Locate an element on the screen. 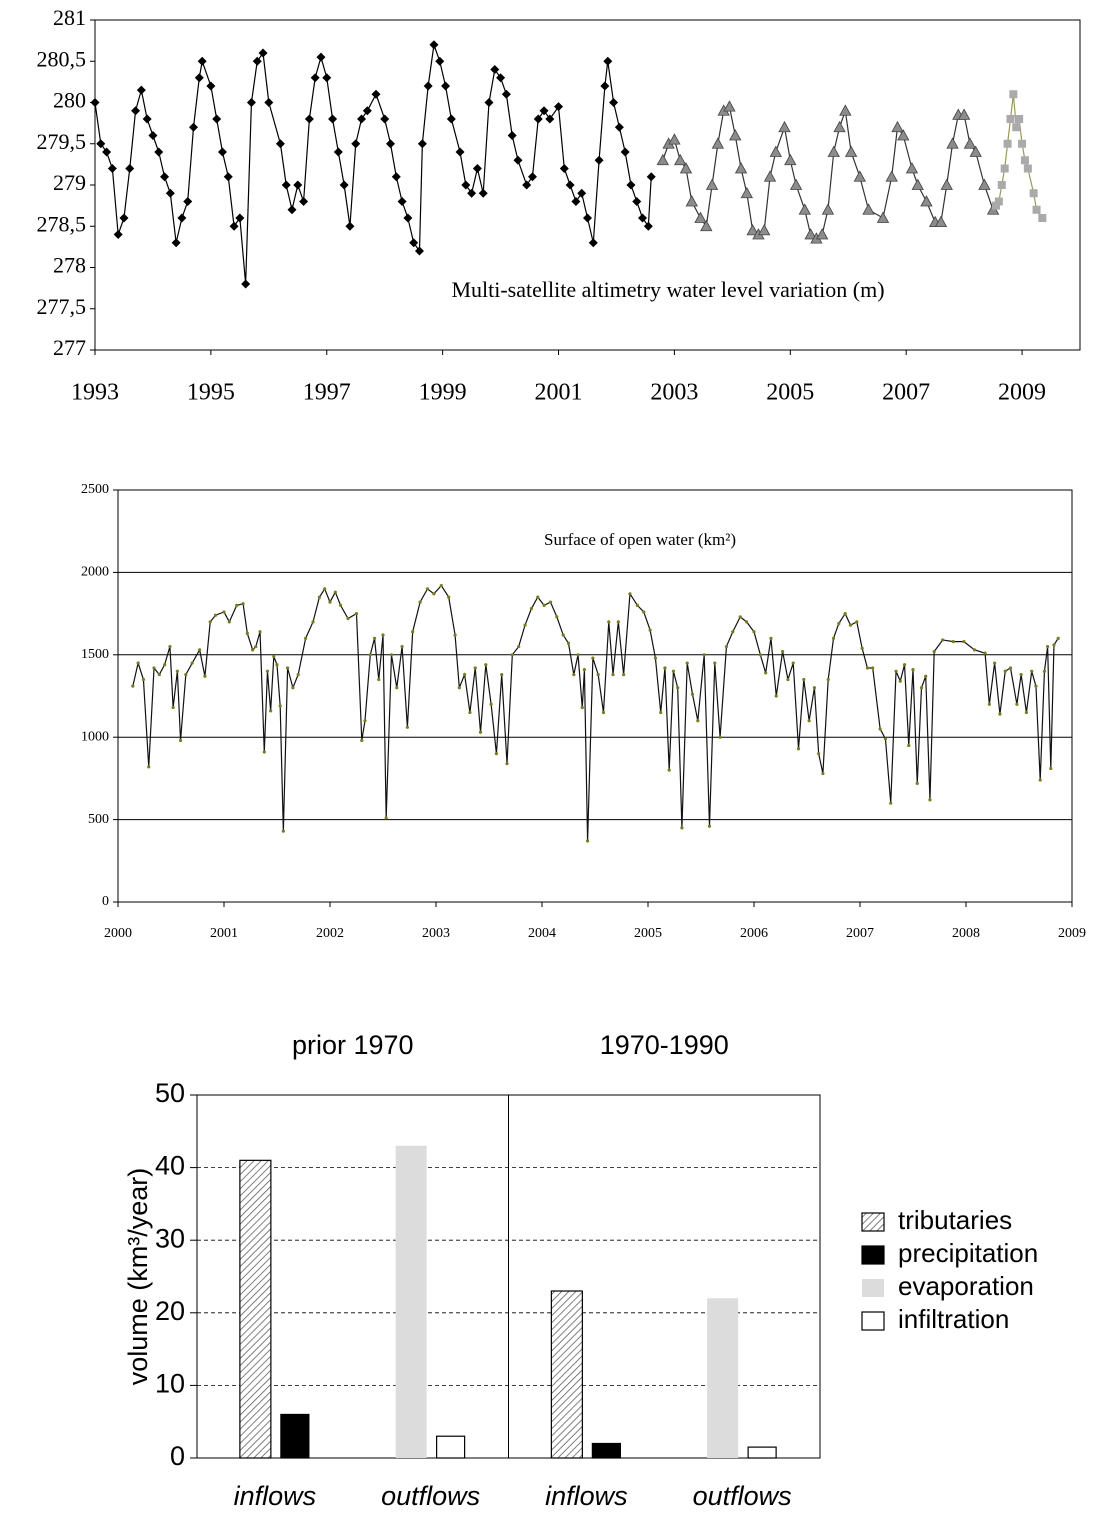 Image resolution: width=1094 pixels, height=1529 pixels. x-tick-label: 1993 is located at coordinates (95, 393).